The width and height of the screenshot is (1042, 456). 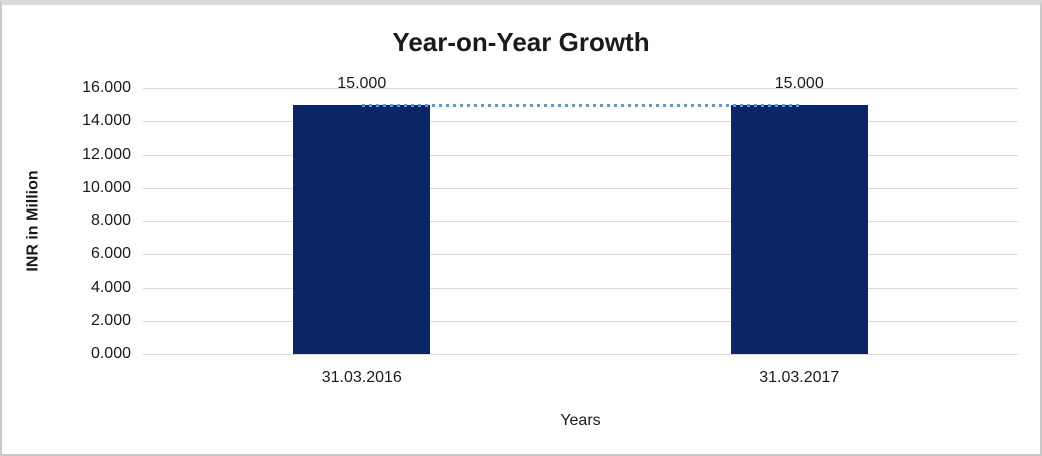 I want to click on y-axis-tick-label: 16.000, so click(x=106, y=87).